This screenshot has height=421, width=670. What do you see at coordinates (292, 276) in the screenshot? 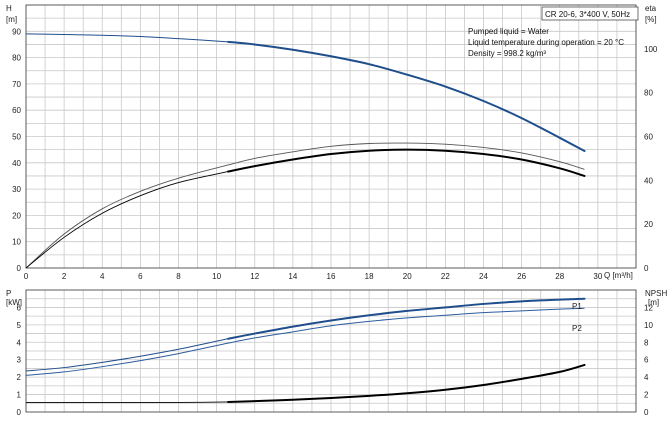
I see `x-tick-label: 14` at bounding box center [292, 276].